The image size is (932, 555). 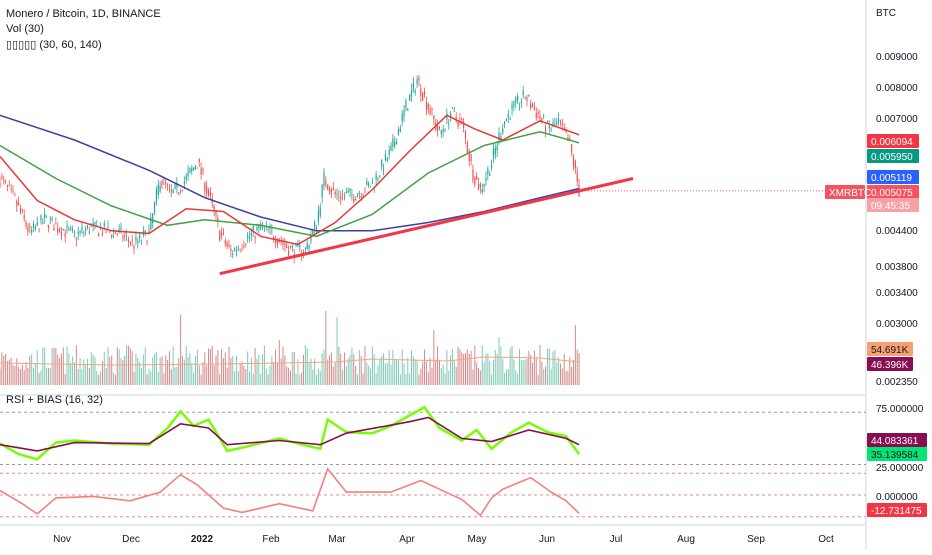 I want to click on price-tick-label: 0.009000, so click(x=897, y=57).